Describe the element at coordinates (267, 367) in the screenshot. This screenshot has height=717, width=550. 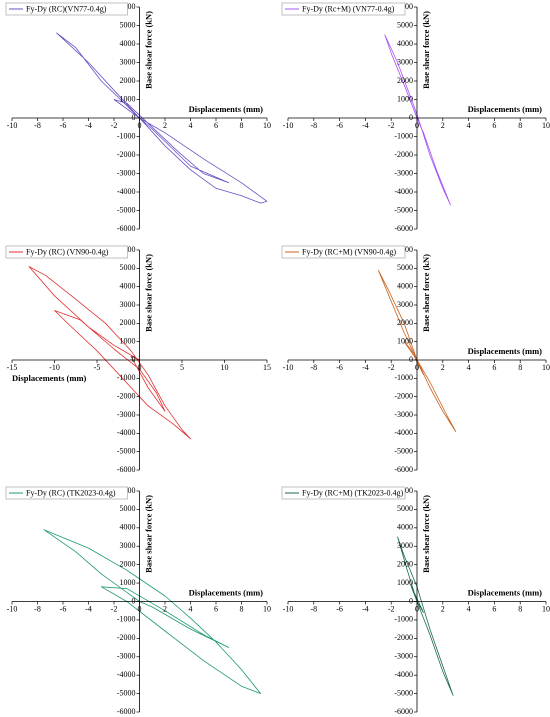
I see `x-tick-label: 15` at that location.